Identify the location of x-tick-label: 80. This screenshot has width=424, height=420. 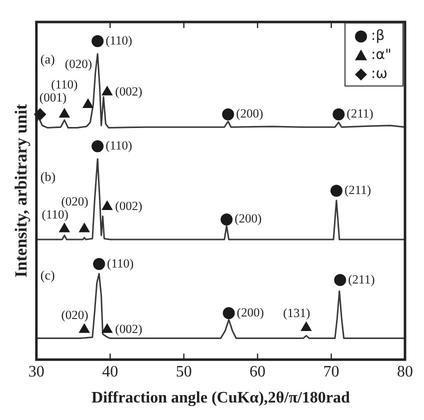
(405, 371).